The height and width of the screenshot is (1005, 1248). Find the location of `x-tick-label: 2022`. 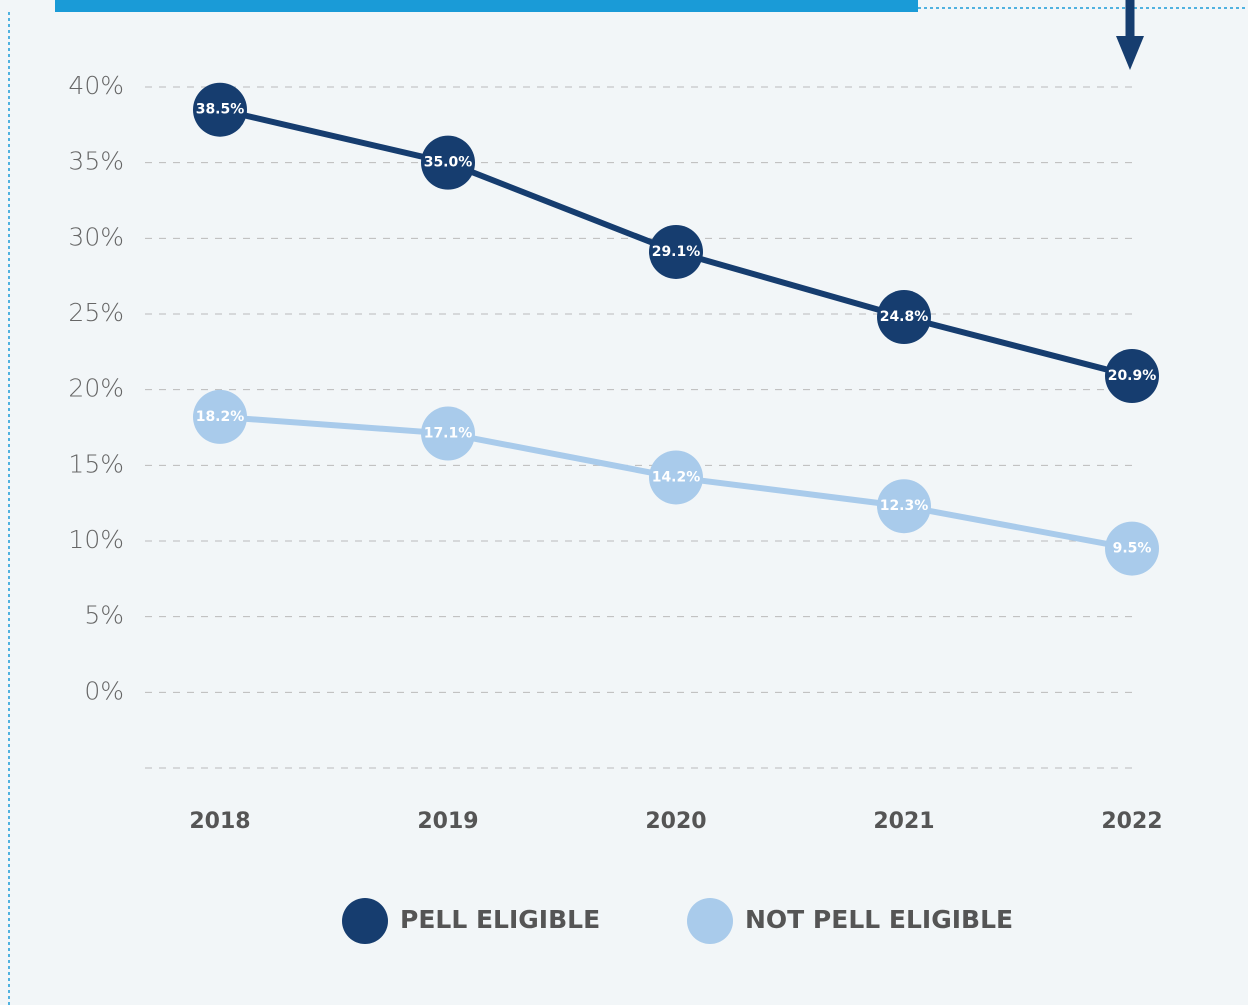

x-tick-label: 2022 is located at coordinates (1131, 821).